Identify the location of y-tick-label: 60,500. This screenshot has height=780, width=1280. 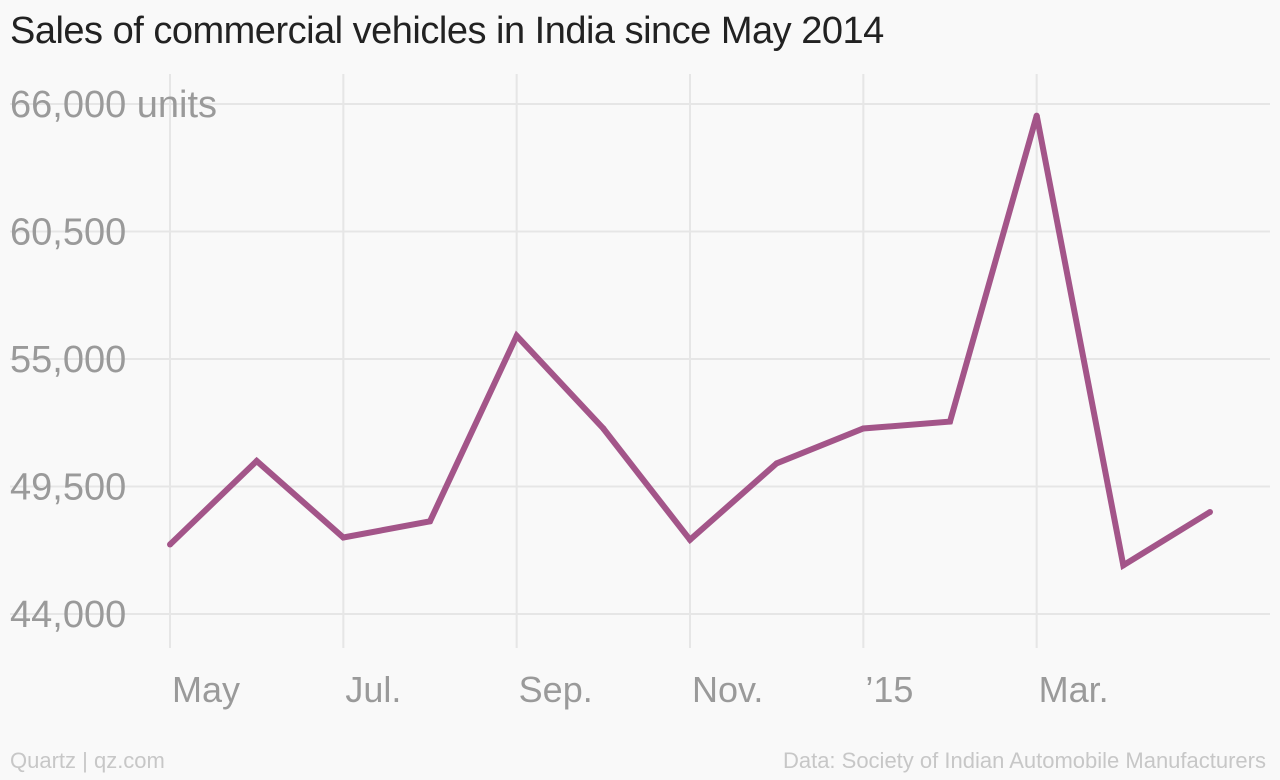
(68, 233).